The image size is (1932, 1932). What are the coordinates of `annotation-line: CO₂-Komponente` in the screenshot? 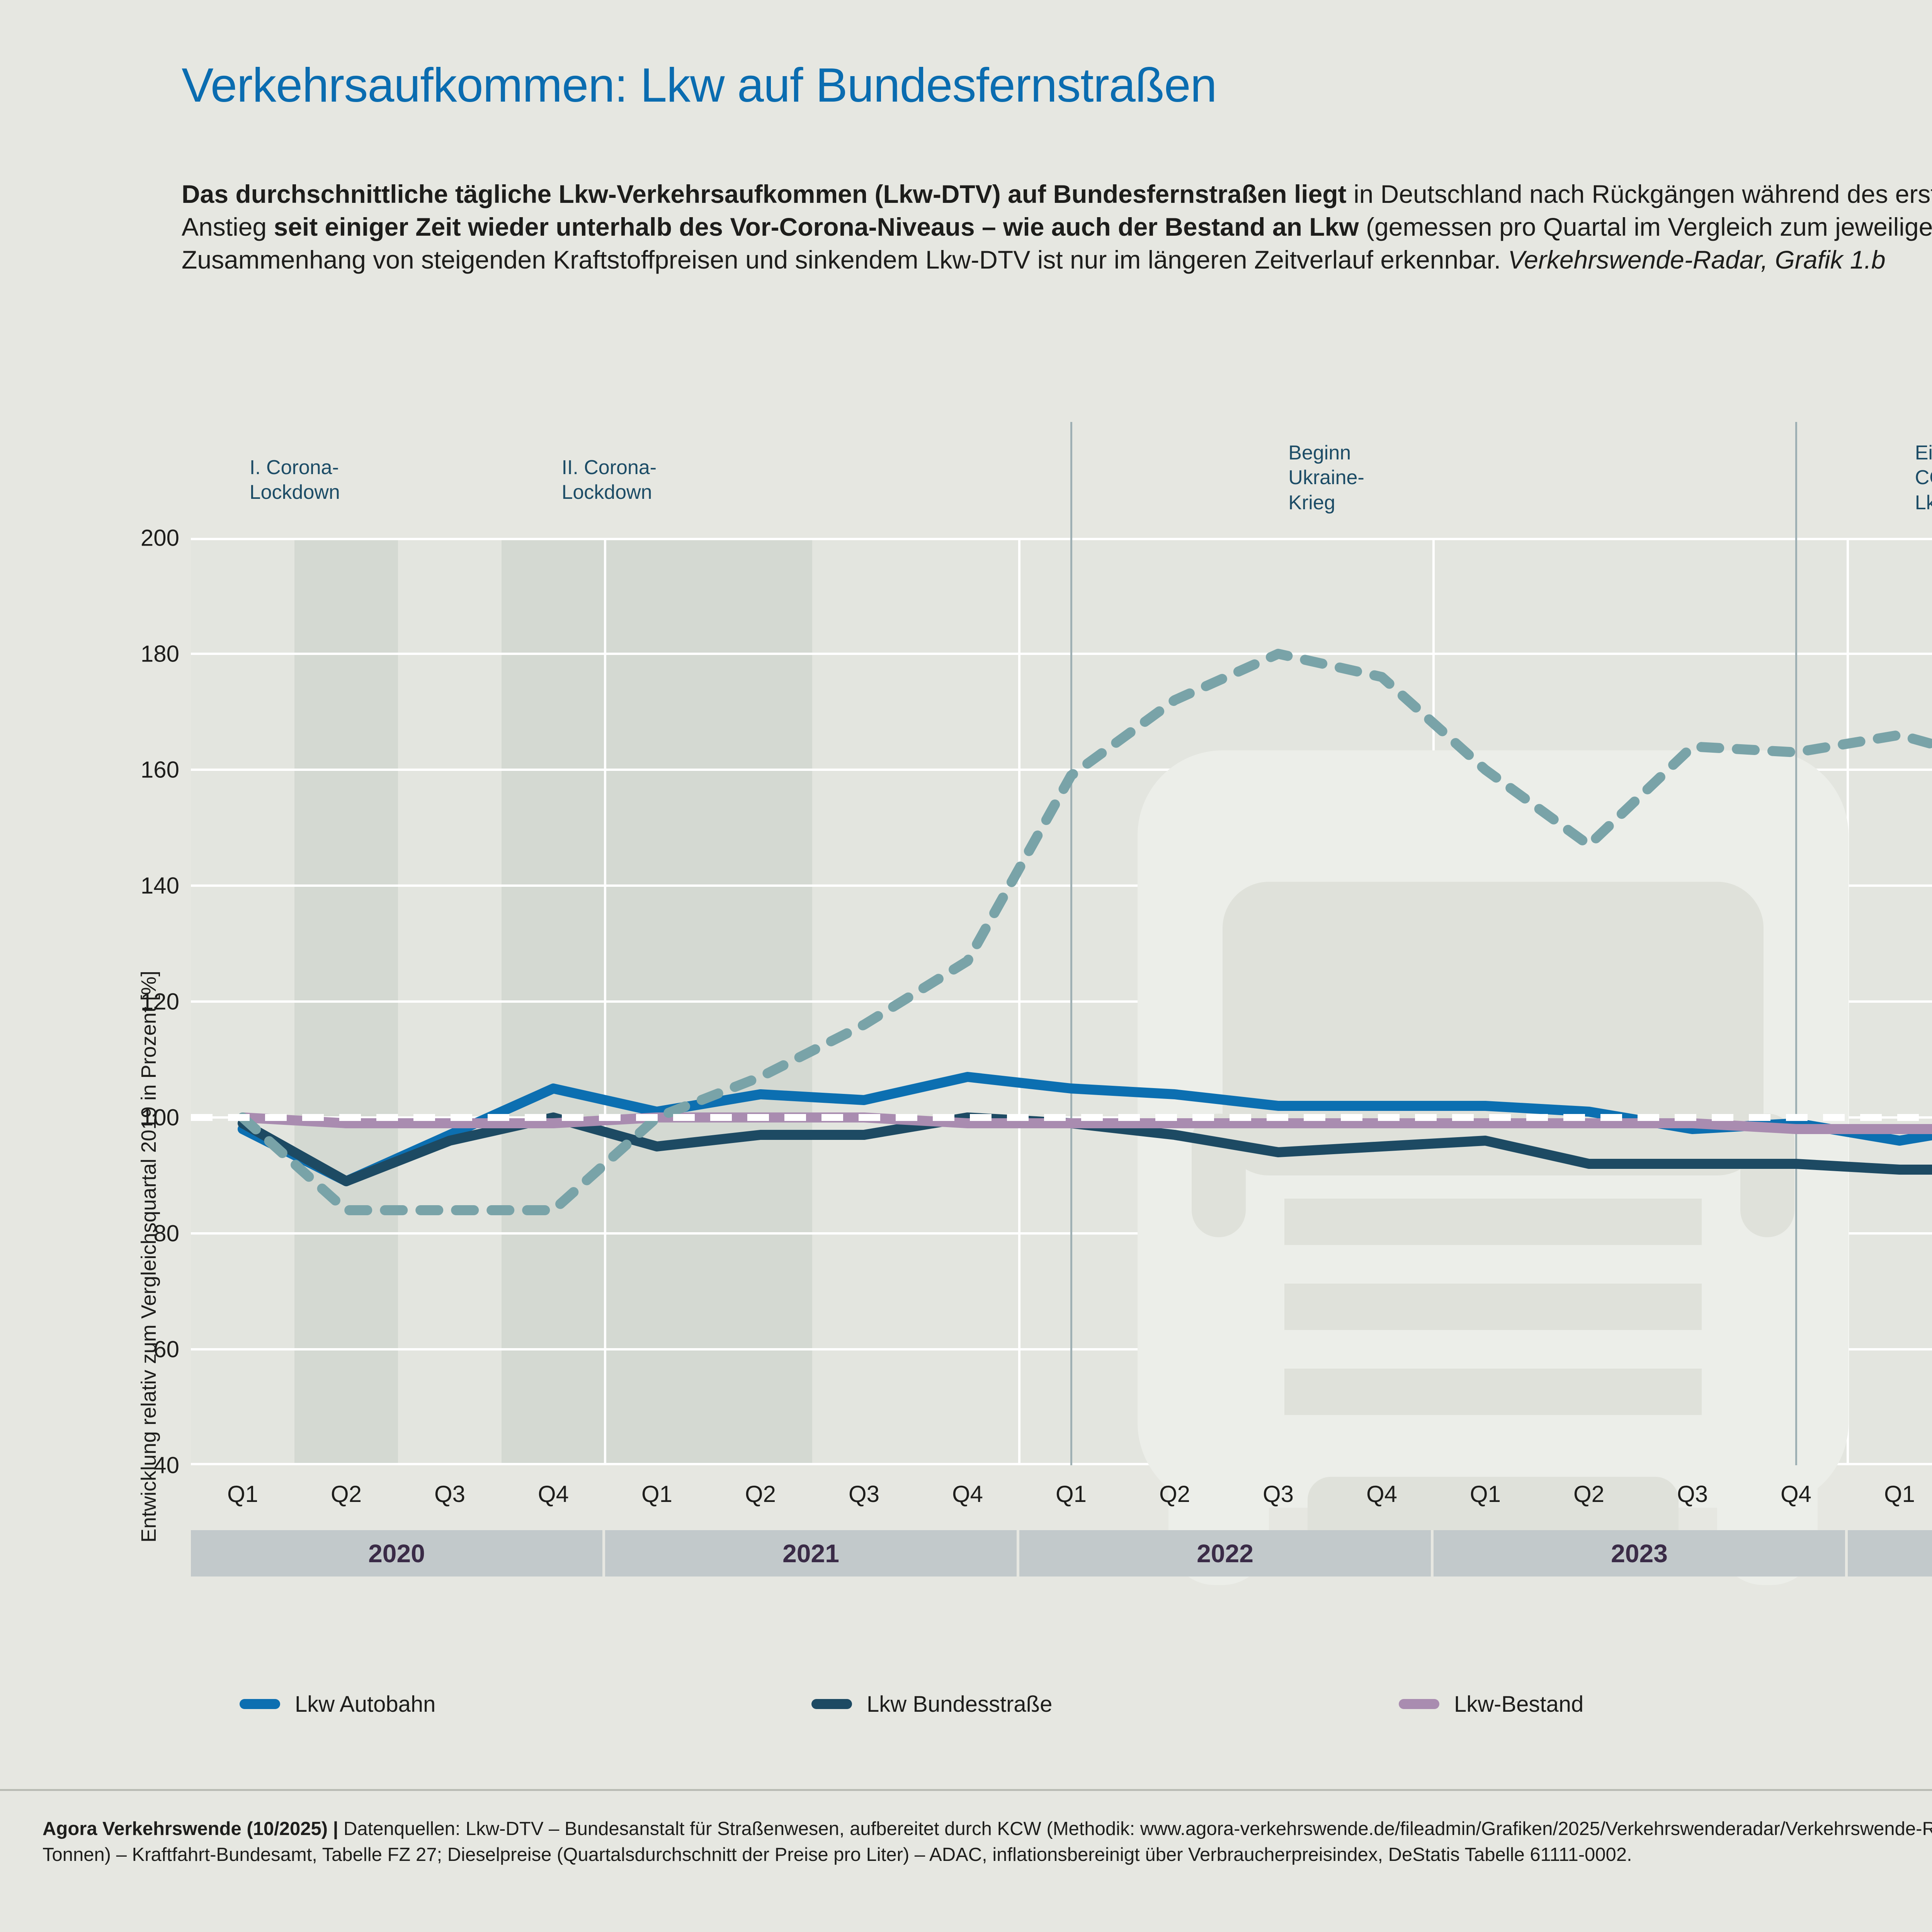 It's located at (1924, 478).